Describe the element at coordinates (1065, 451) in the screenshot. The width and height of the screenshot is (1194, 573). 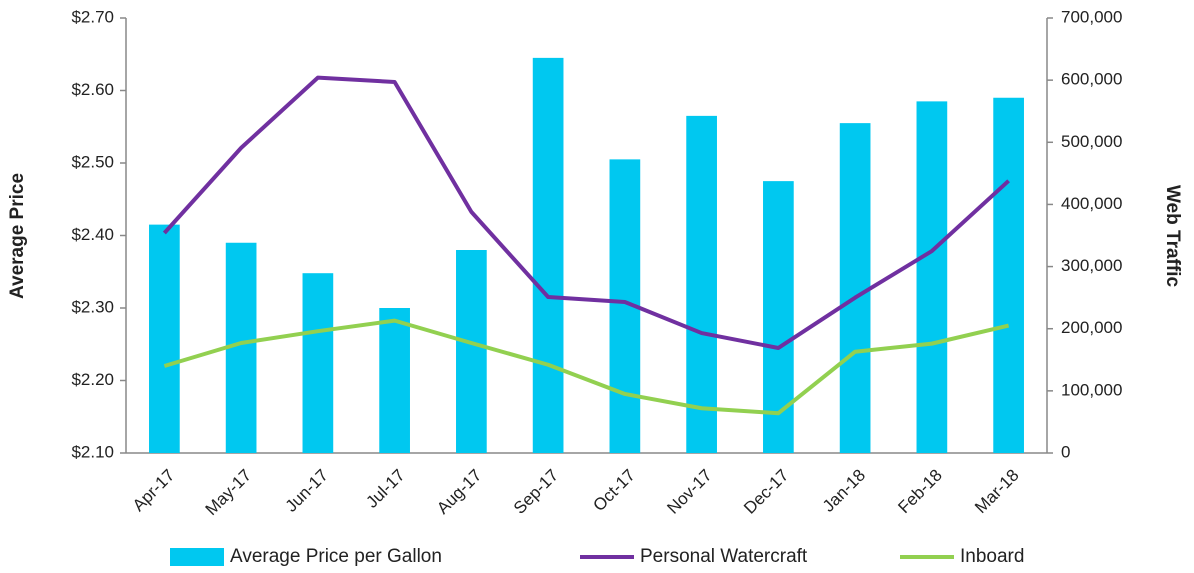
I see `y2-tick-label: 0` at that location.